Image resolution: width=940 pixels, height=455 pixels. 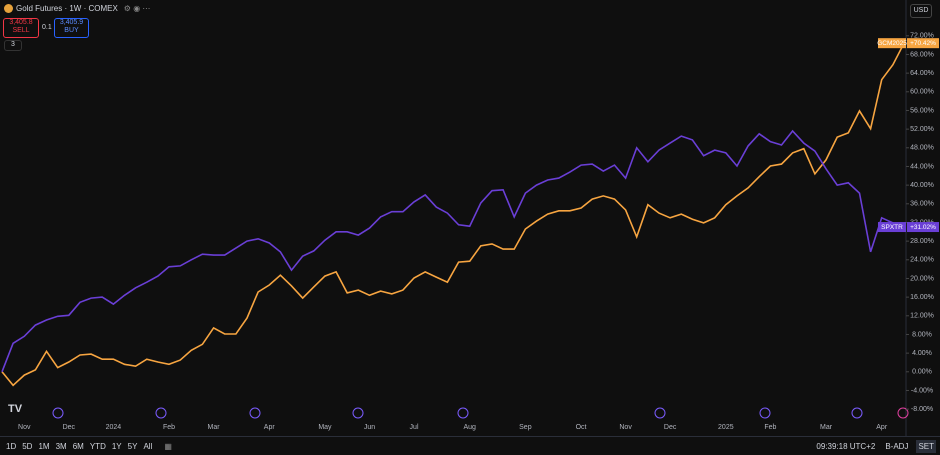 I want to click on sell-label: SELL, so click(x=21, y=30).